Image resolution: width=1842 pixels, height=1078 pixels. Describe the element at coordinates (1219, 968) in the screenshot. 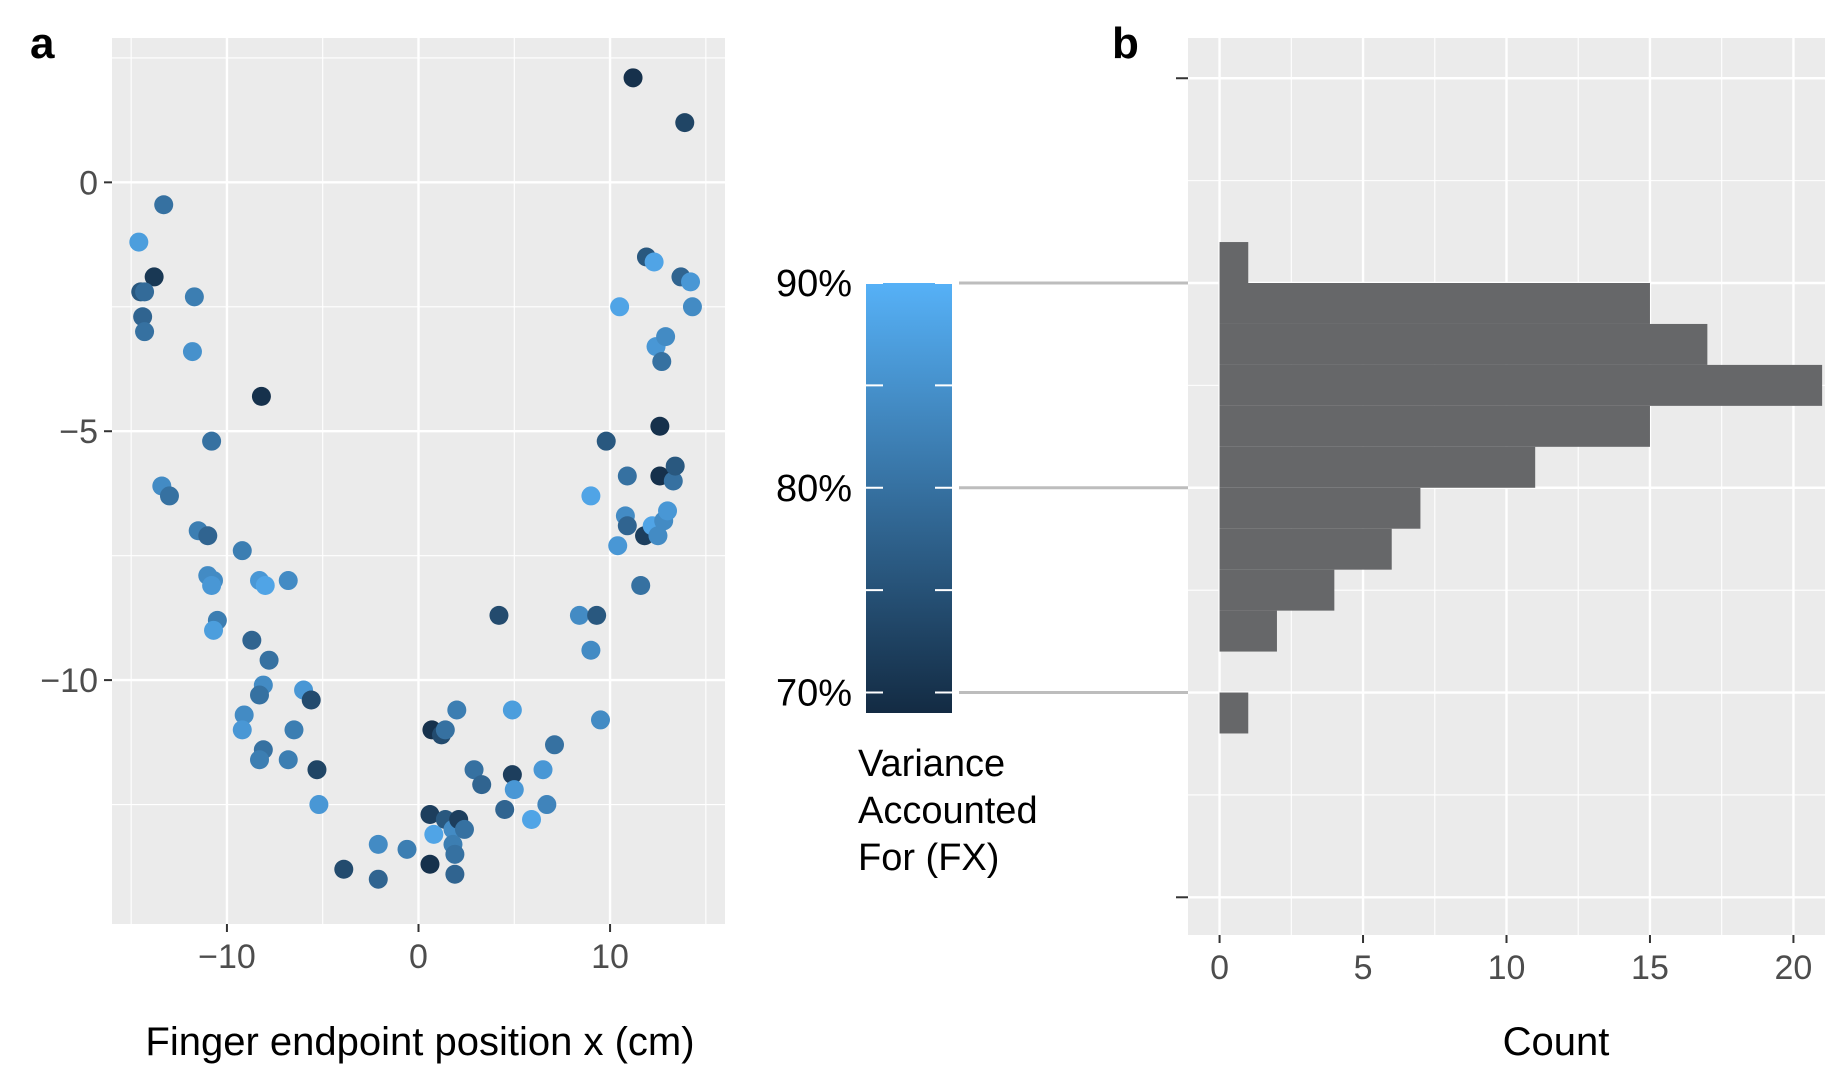

I see `count-tick-label: 0` at that location.